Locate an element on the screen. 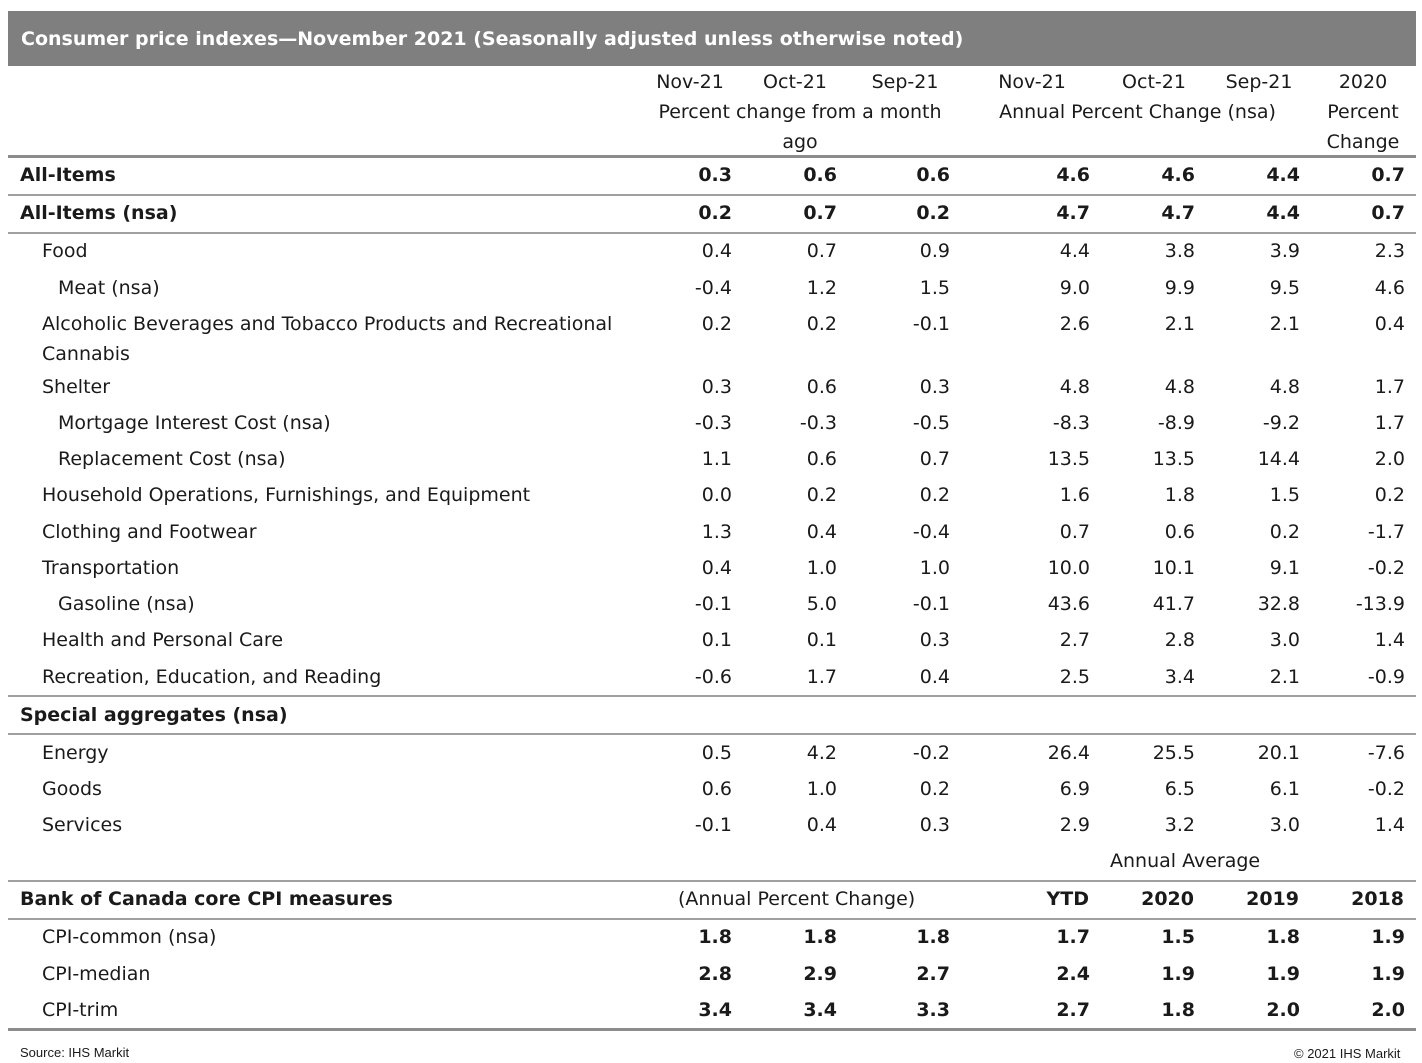  core-row-value: 3.4 is located at coordinates (820, 1010).